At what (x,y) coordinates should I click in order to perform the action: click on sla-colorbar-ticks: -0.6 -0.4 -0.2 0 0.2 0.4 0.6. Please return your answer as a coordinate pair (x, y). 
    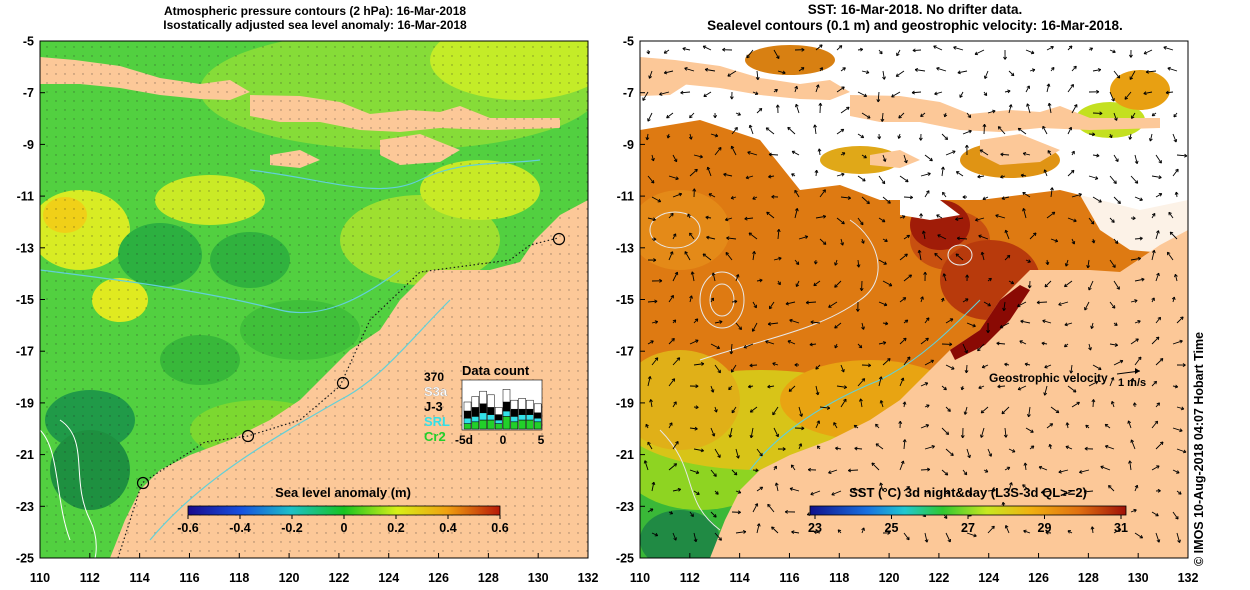
    Looking at the image, I should click on (343, 525).